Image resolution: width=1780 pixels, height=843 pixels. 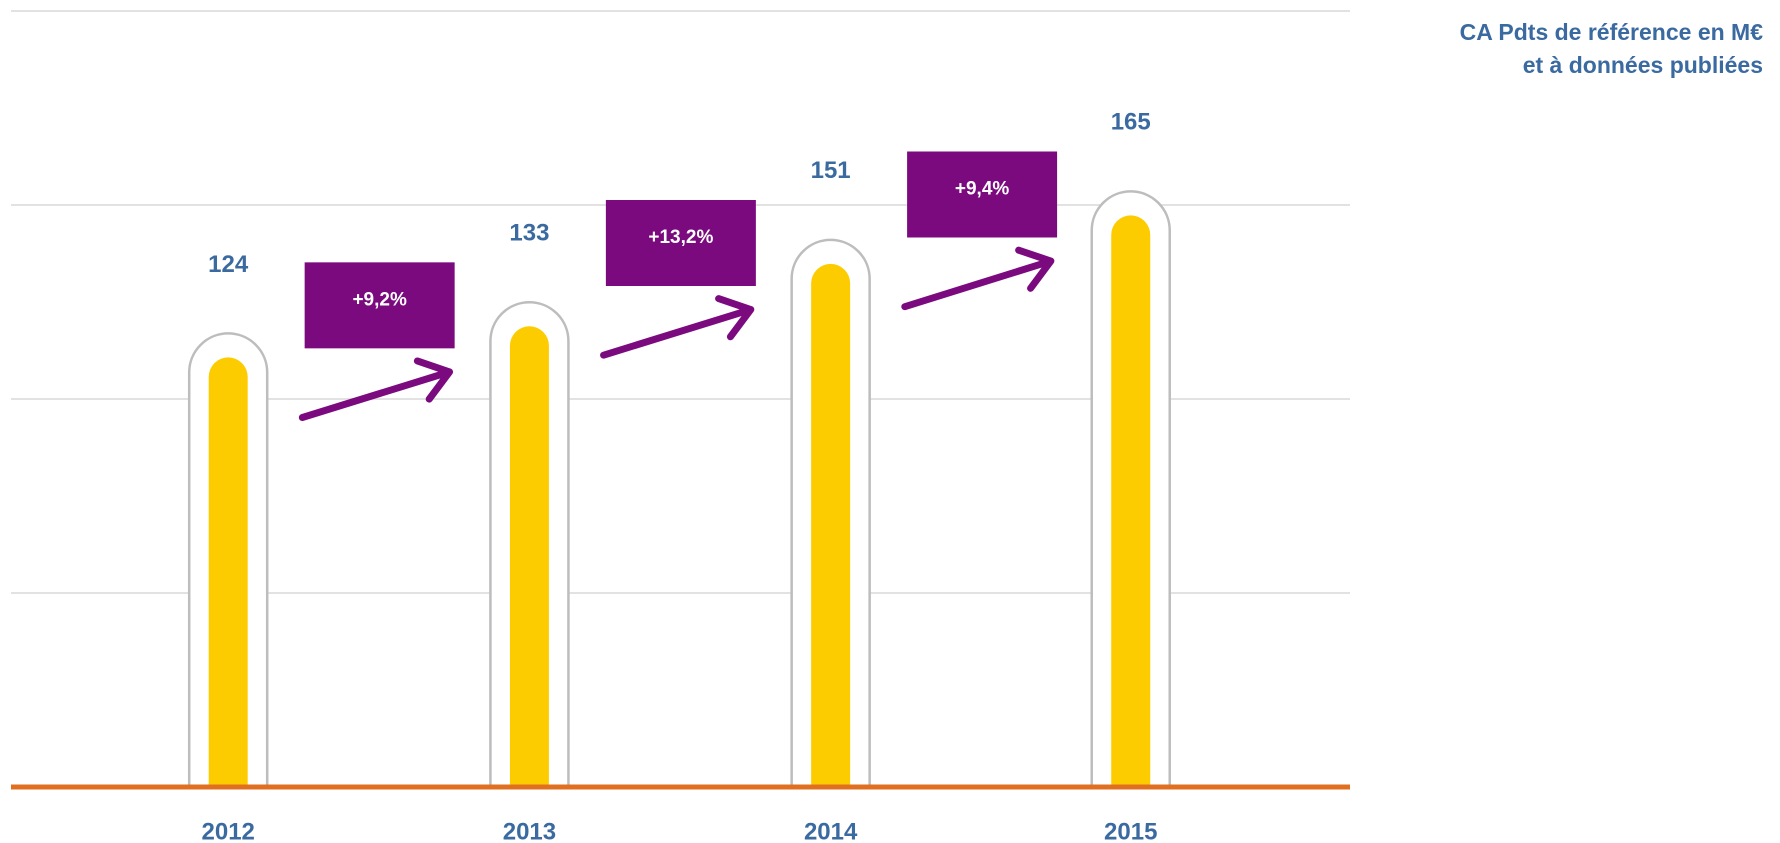 What do you see at coordinates (1643, 65) in the screenshot?
I see `chart-subtitle: et à données publiées` at bounding box center [1643, 65].